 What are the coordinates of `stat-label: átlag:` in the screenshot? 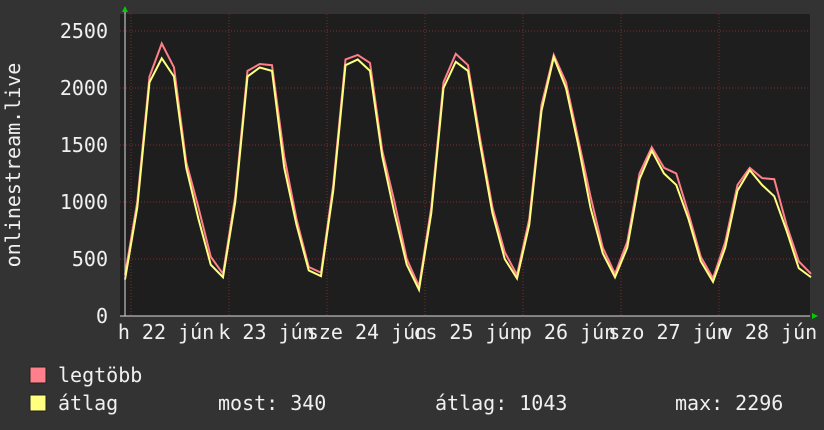 It's located at (471, 403).